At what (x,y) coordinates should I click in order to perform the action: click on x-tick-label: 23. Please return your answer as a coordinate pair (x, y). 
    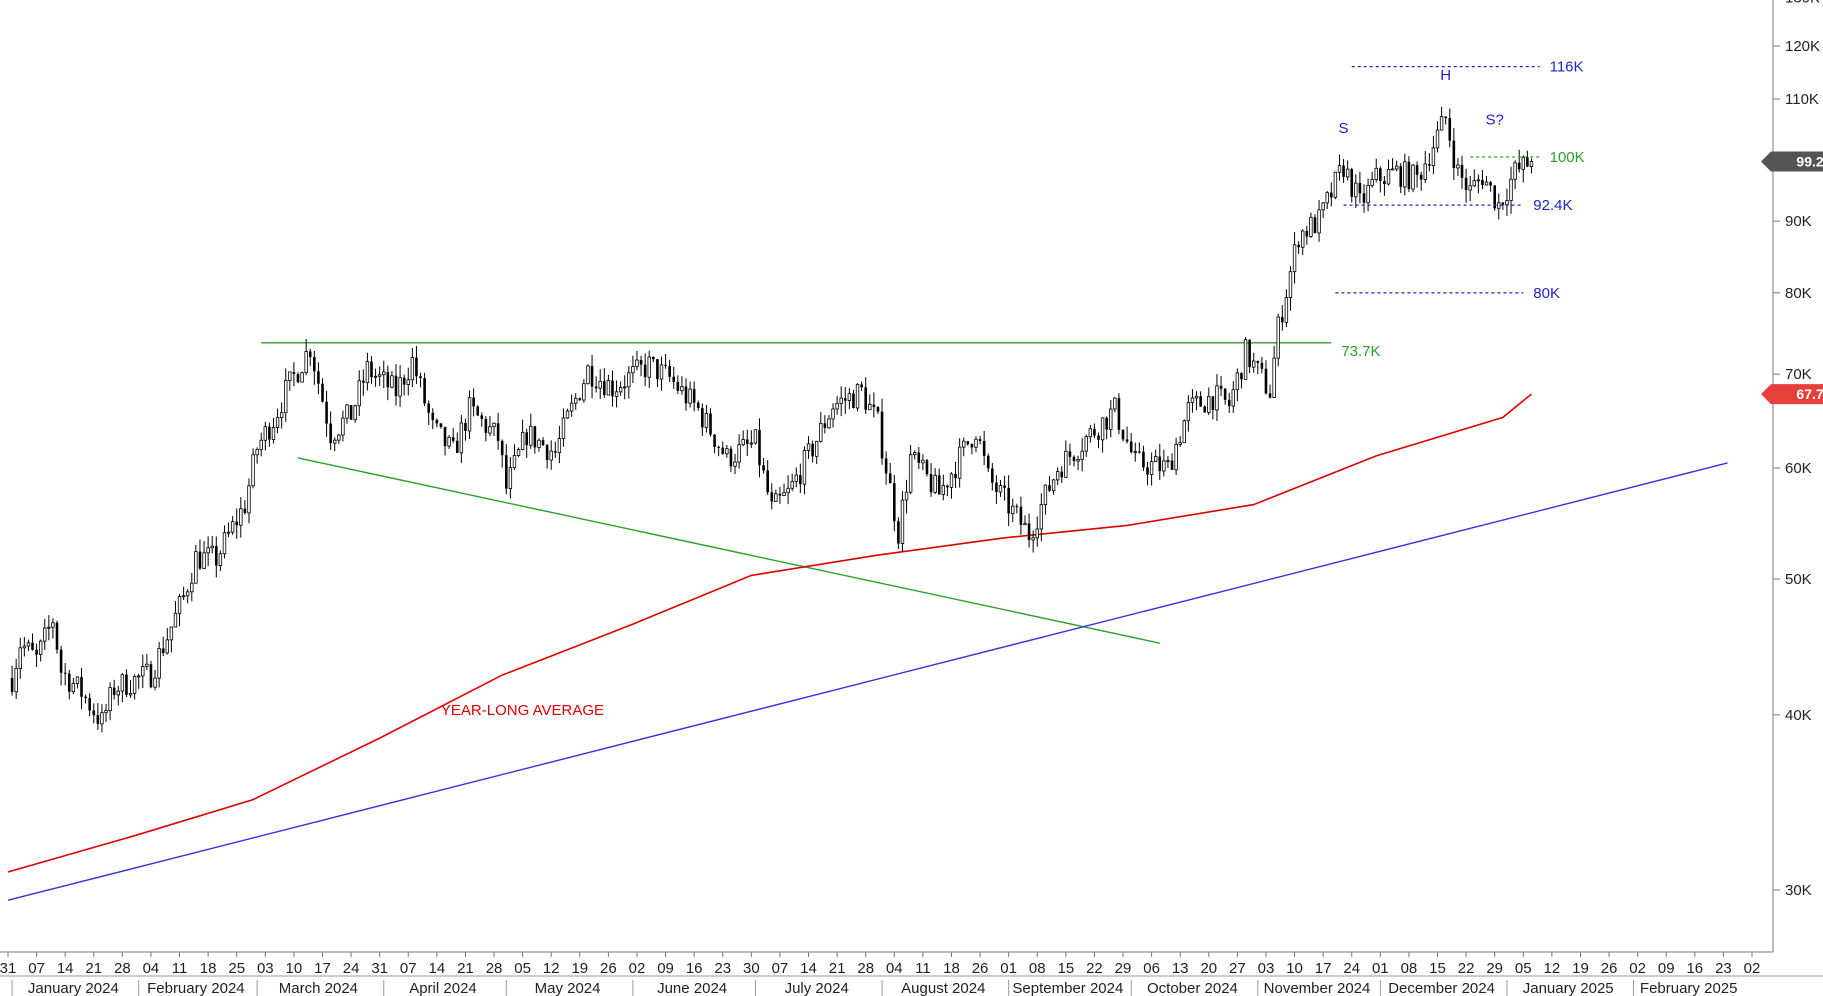
    Looking at the image, I should click on (1723, 968).